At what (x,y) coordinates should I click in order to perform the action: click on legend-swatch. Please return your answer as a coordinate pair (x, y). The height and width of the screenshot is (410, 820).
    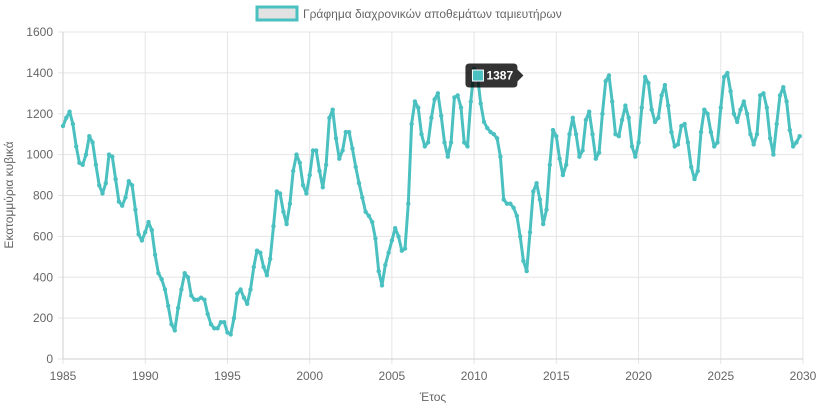
    Looking at the image, I should click on (277, 13).